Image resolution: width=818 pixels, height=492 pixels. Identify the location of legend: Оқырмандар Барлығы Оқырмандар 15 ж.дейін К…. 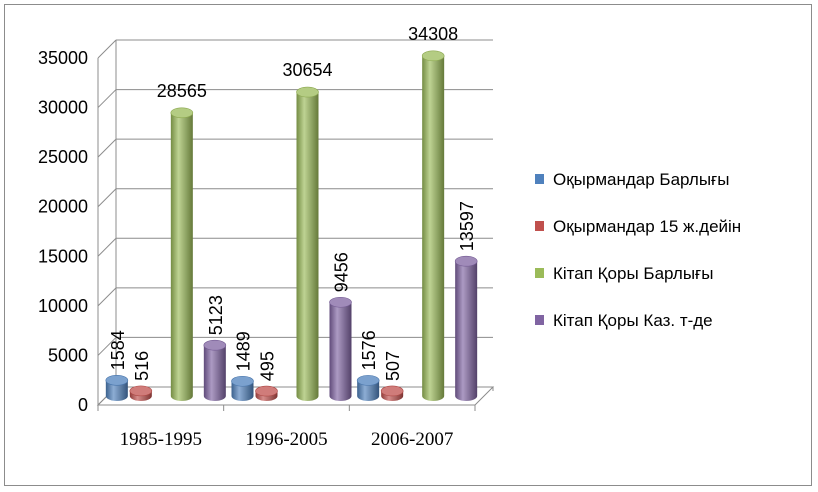
(638, 250).